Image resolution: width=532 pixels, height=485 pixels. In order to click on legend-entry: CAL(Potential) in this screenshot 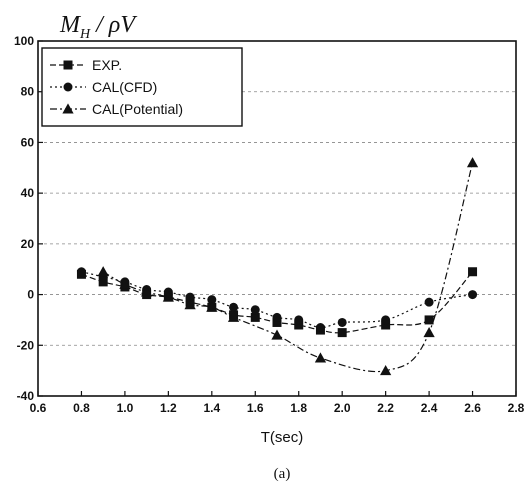, I will do `click(116, 109)`.